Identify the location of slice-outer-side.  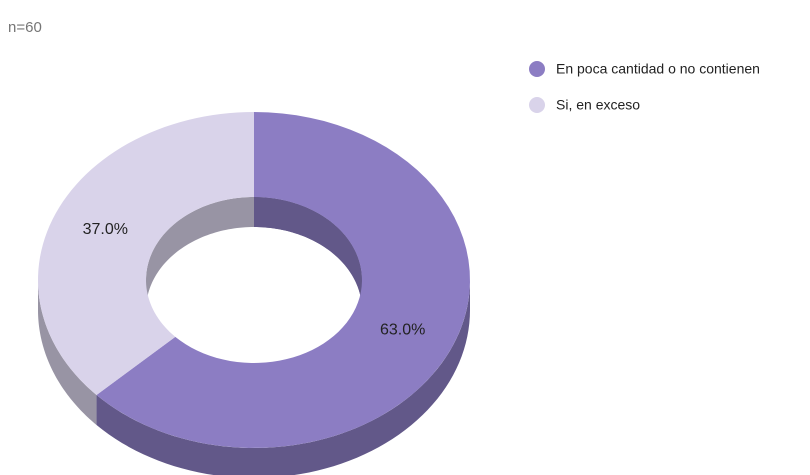
(67, 353).